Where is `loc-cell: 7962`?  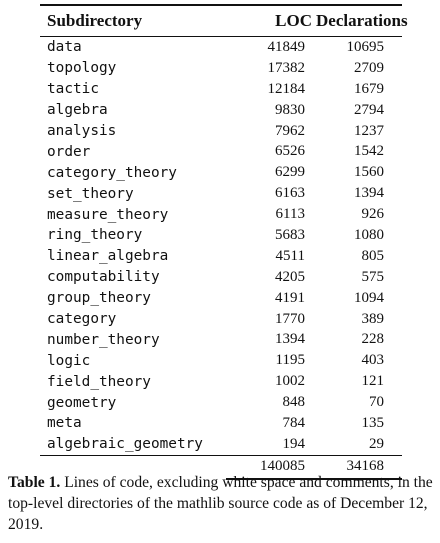 loc-cell: 7962 is located at coordinates (290, 130).